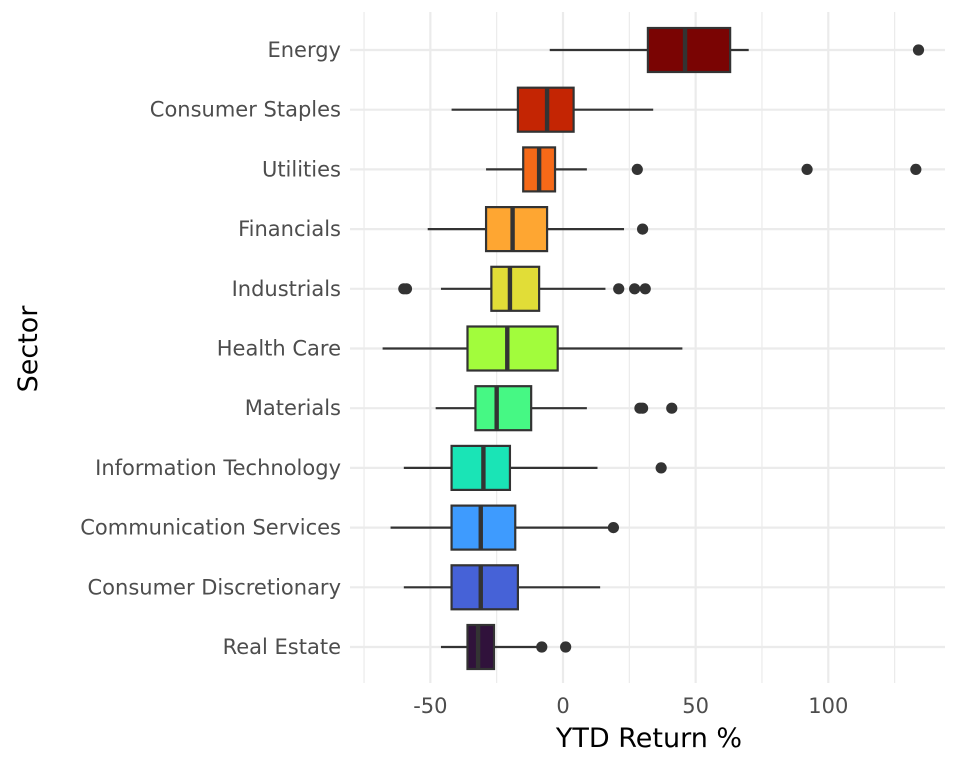  I want to click on y-tick-label: Health Care, so click(279, 349).